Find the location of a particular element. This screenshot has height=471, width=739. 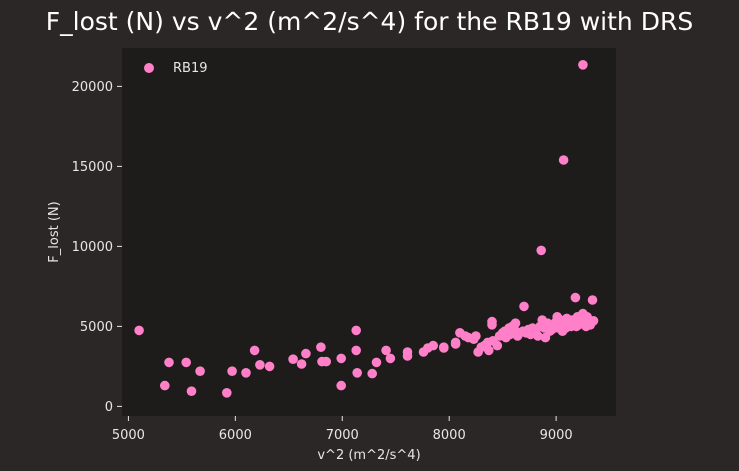

legend: RB19 is located at coordinates (176, 68).